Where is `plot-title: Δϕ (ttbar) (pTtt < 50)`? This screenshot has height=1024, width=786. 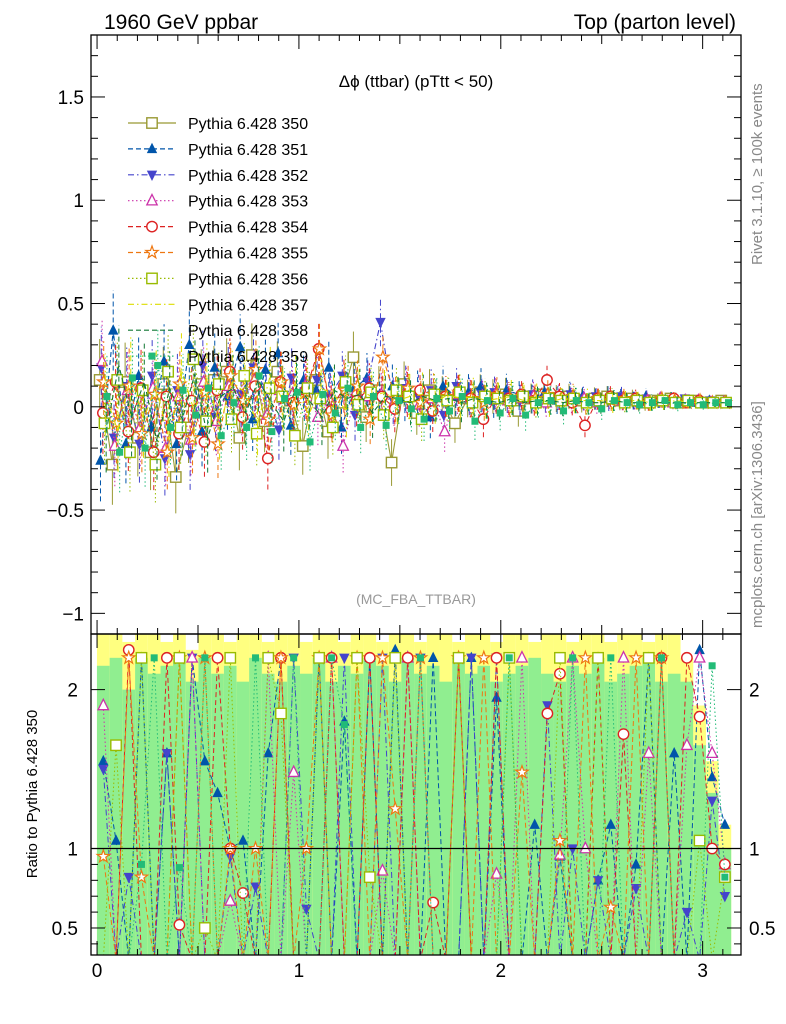
plot-title: Δϕ (ttbar) (pTtt < 50) is located at coordinates (416, 81).